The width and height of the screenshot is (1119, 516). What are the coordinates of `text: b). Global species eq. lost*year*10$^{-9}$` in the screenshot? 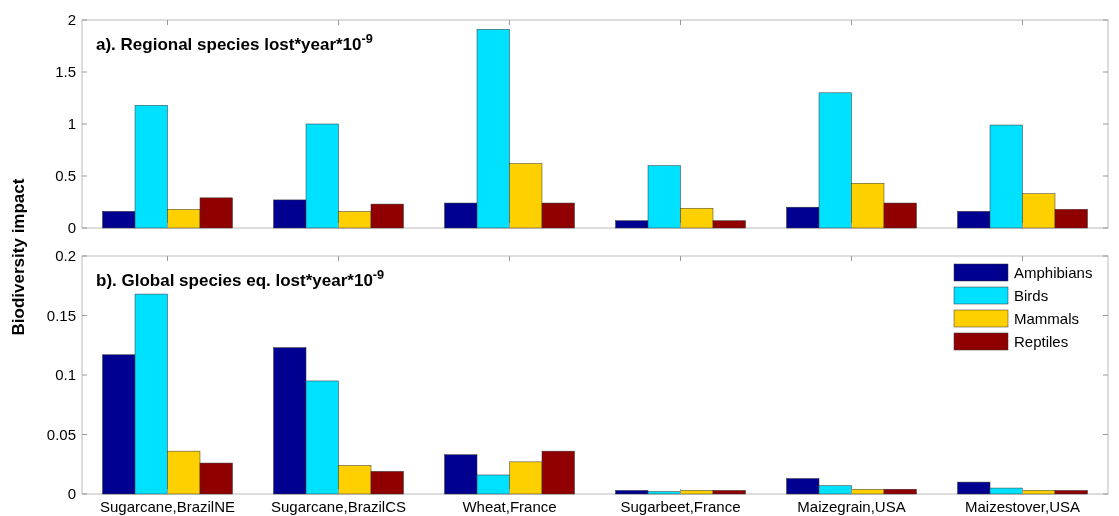 It's located at (240, 278).